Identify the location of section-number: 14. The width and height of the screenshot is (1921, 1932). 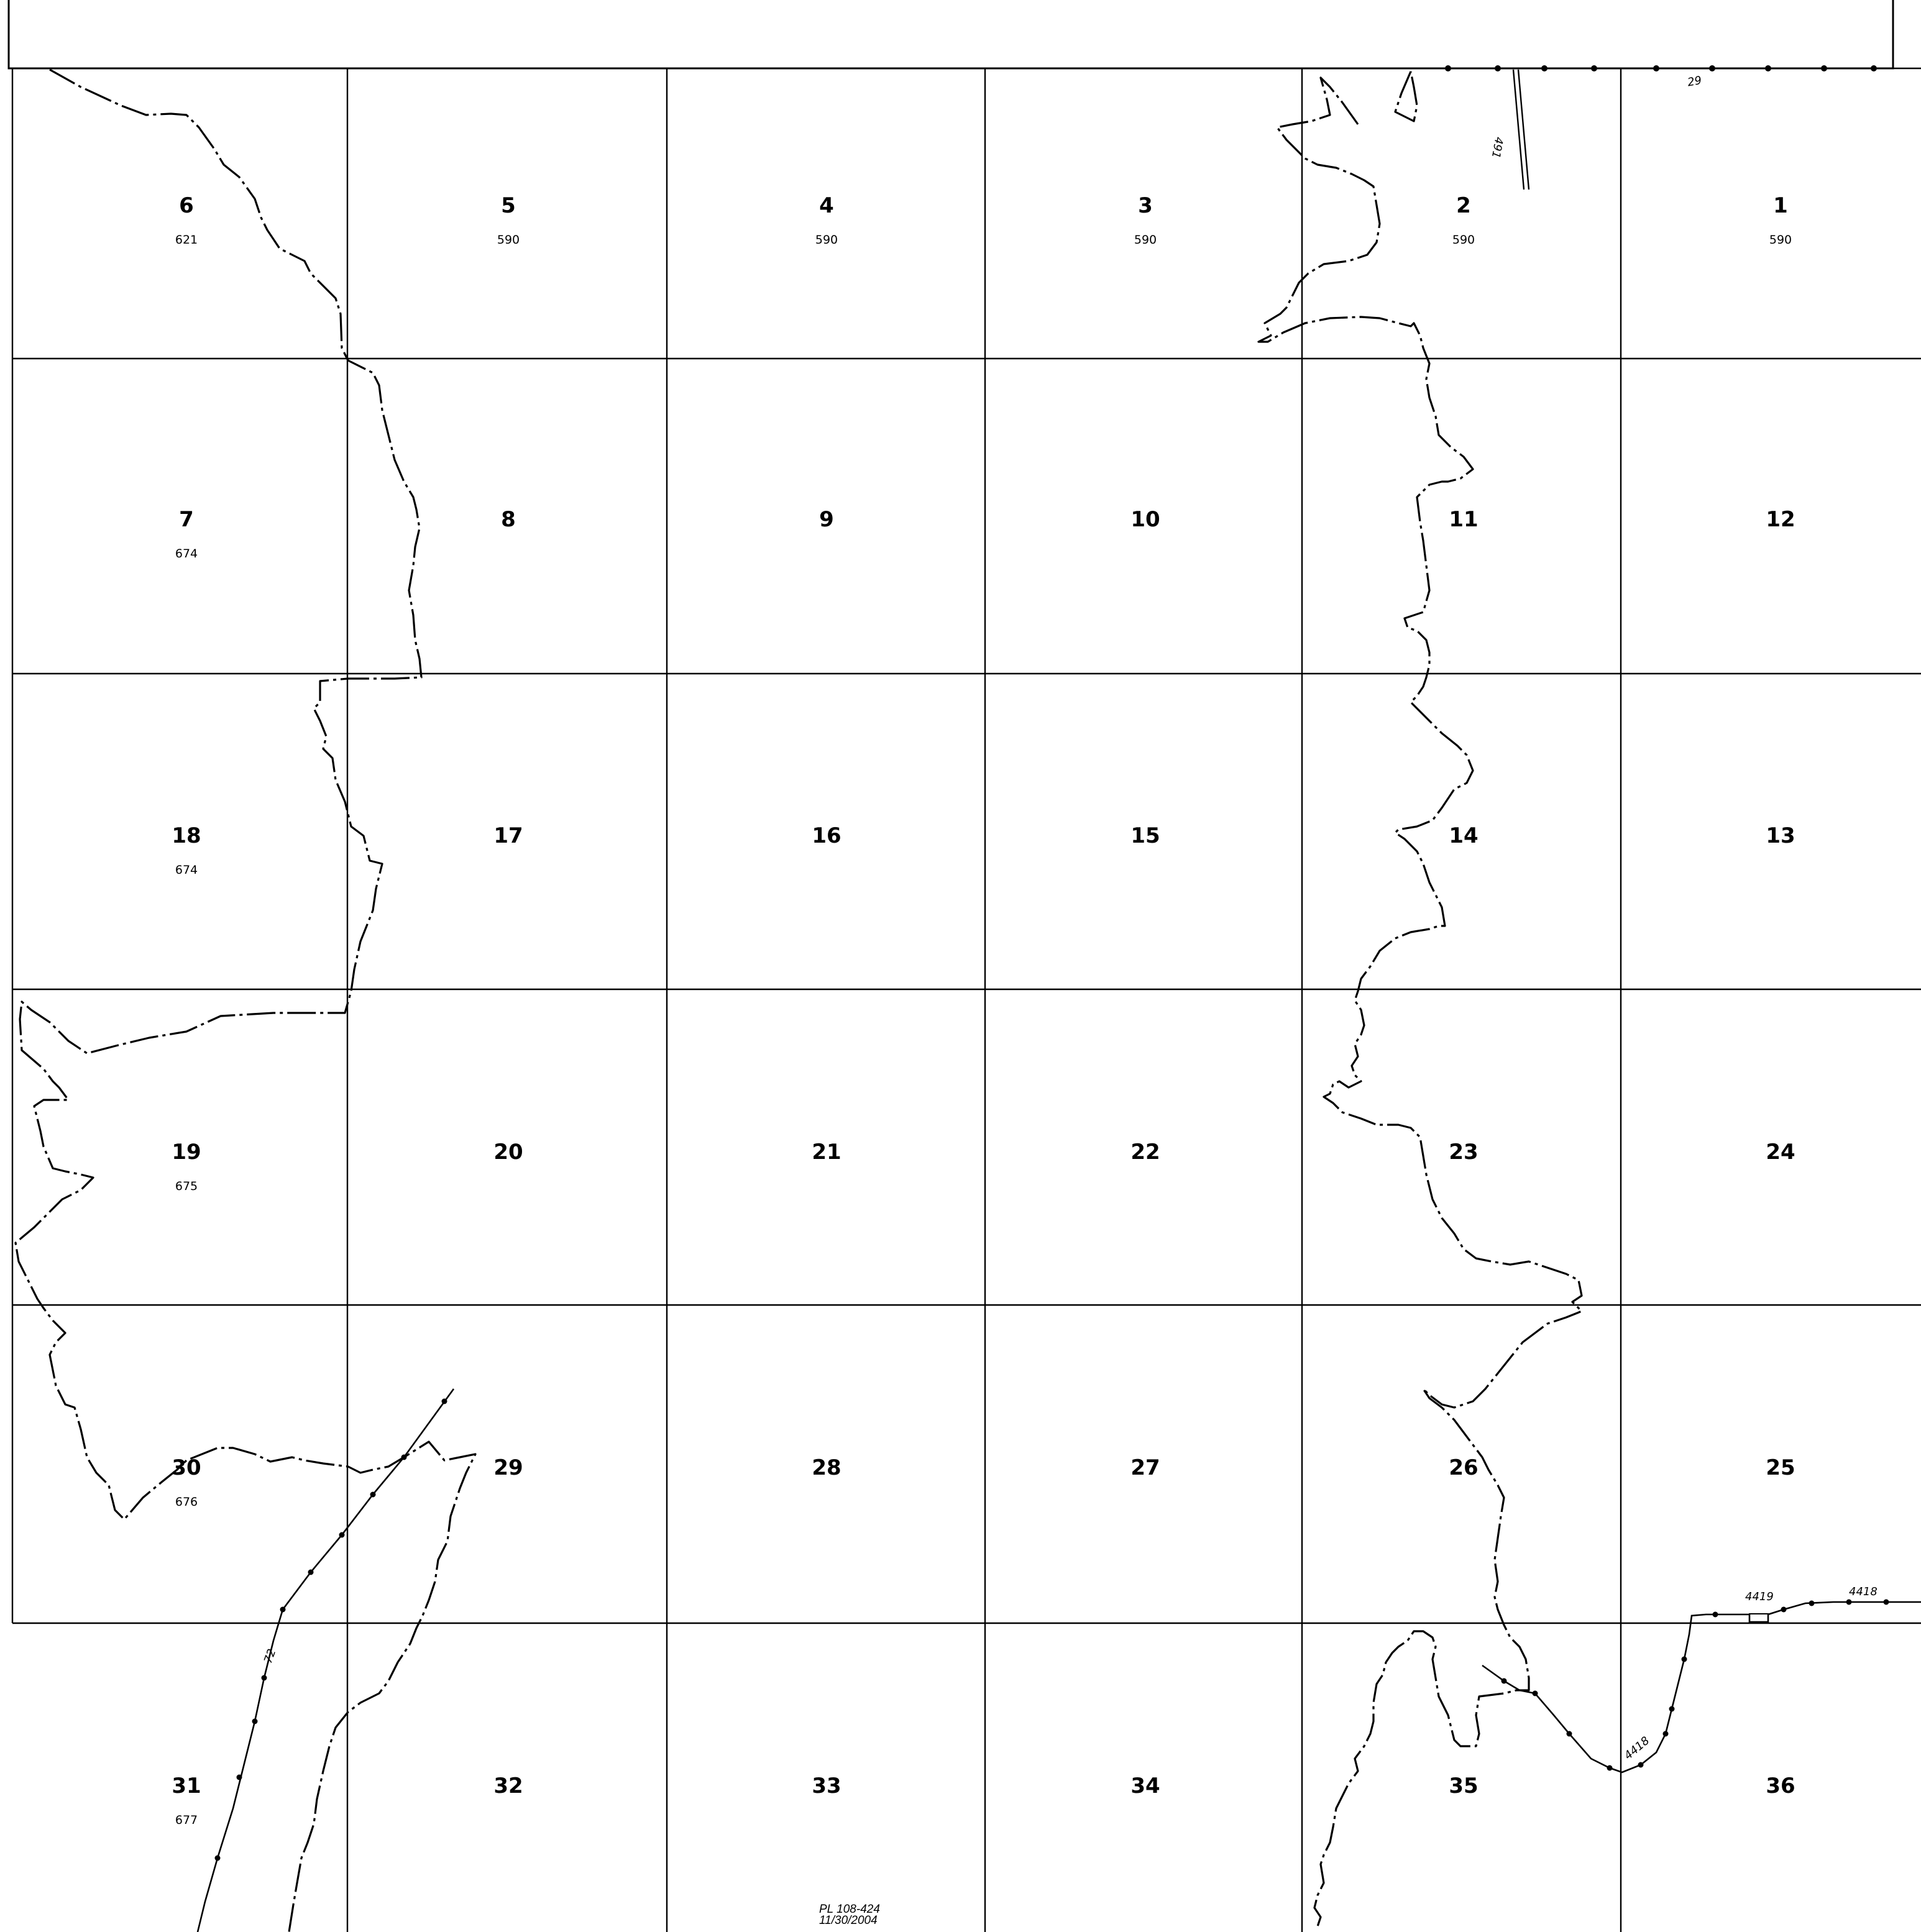
(1463, 835).